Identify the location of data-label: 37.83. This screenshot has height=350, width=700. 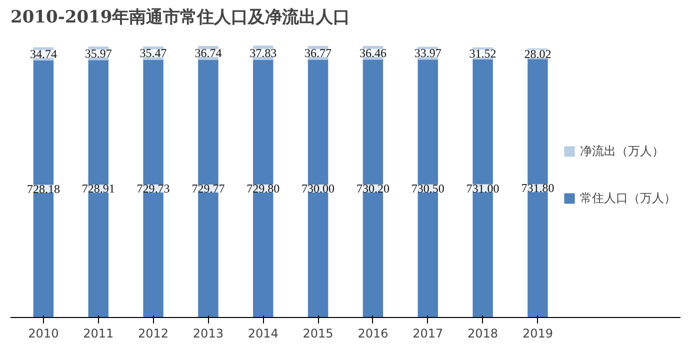
(263, 53).